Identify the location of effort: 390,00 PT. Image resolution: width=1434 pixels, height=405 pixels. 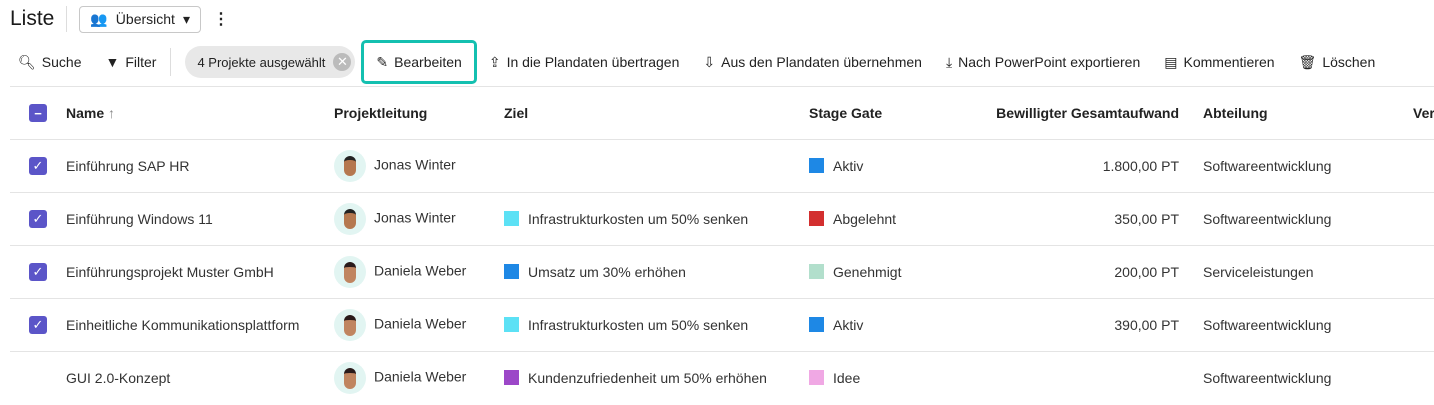
(1096, 325).